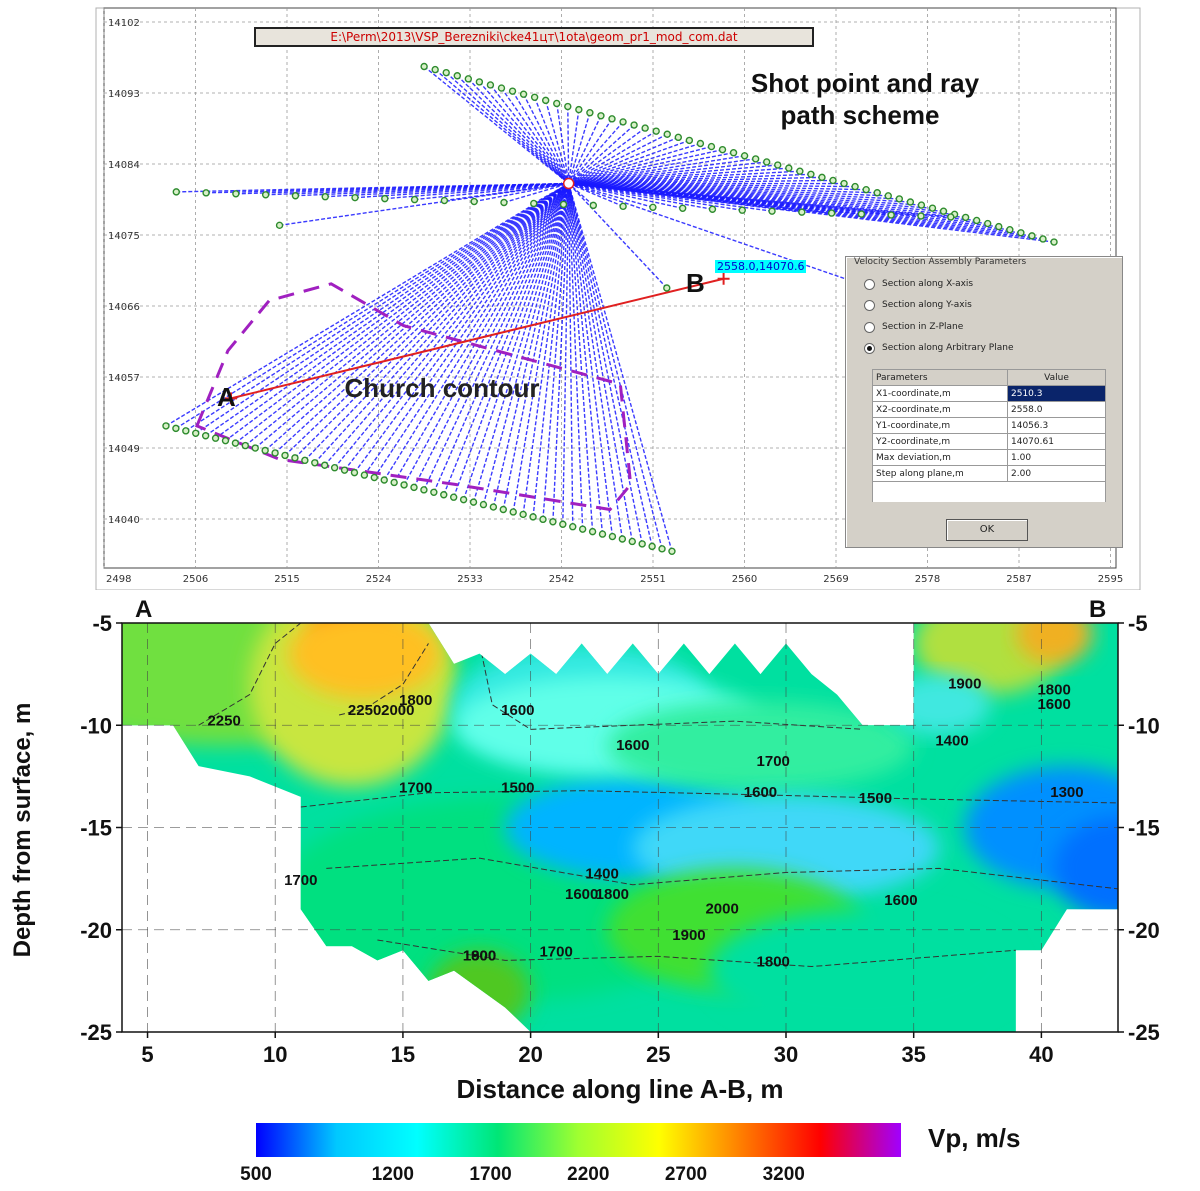 The width and height of the screenshot is (1200, 1191). Describe the element at coordinates (442, 388) in the screenshot. I see `church-contour-label: Church contour` at that location.